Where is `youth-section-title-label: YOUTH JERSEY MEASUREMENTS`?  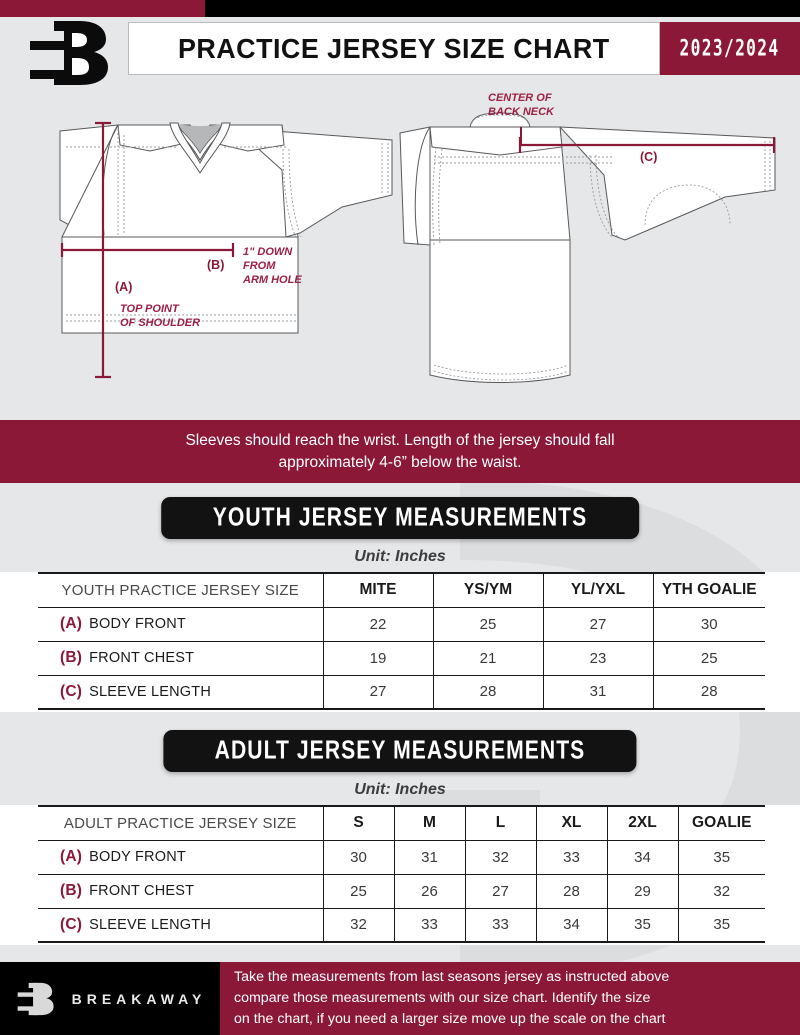 youth-section-title-label: YOUTH JERSEY MEASUREMENTS is located at coordinates (400, 517).